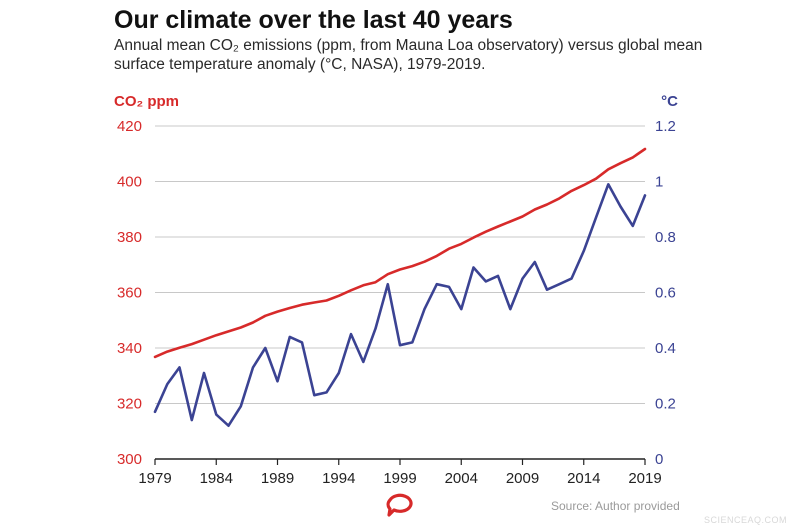 This screenshot has width=800, height=530. What do you see at coordinates (644, 478) in the screenshot?
I see `x-tick-label: 2019` at bounding box center [644, 478].